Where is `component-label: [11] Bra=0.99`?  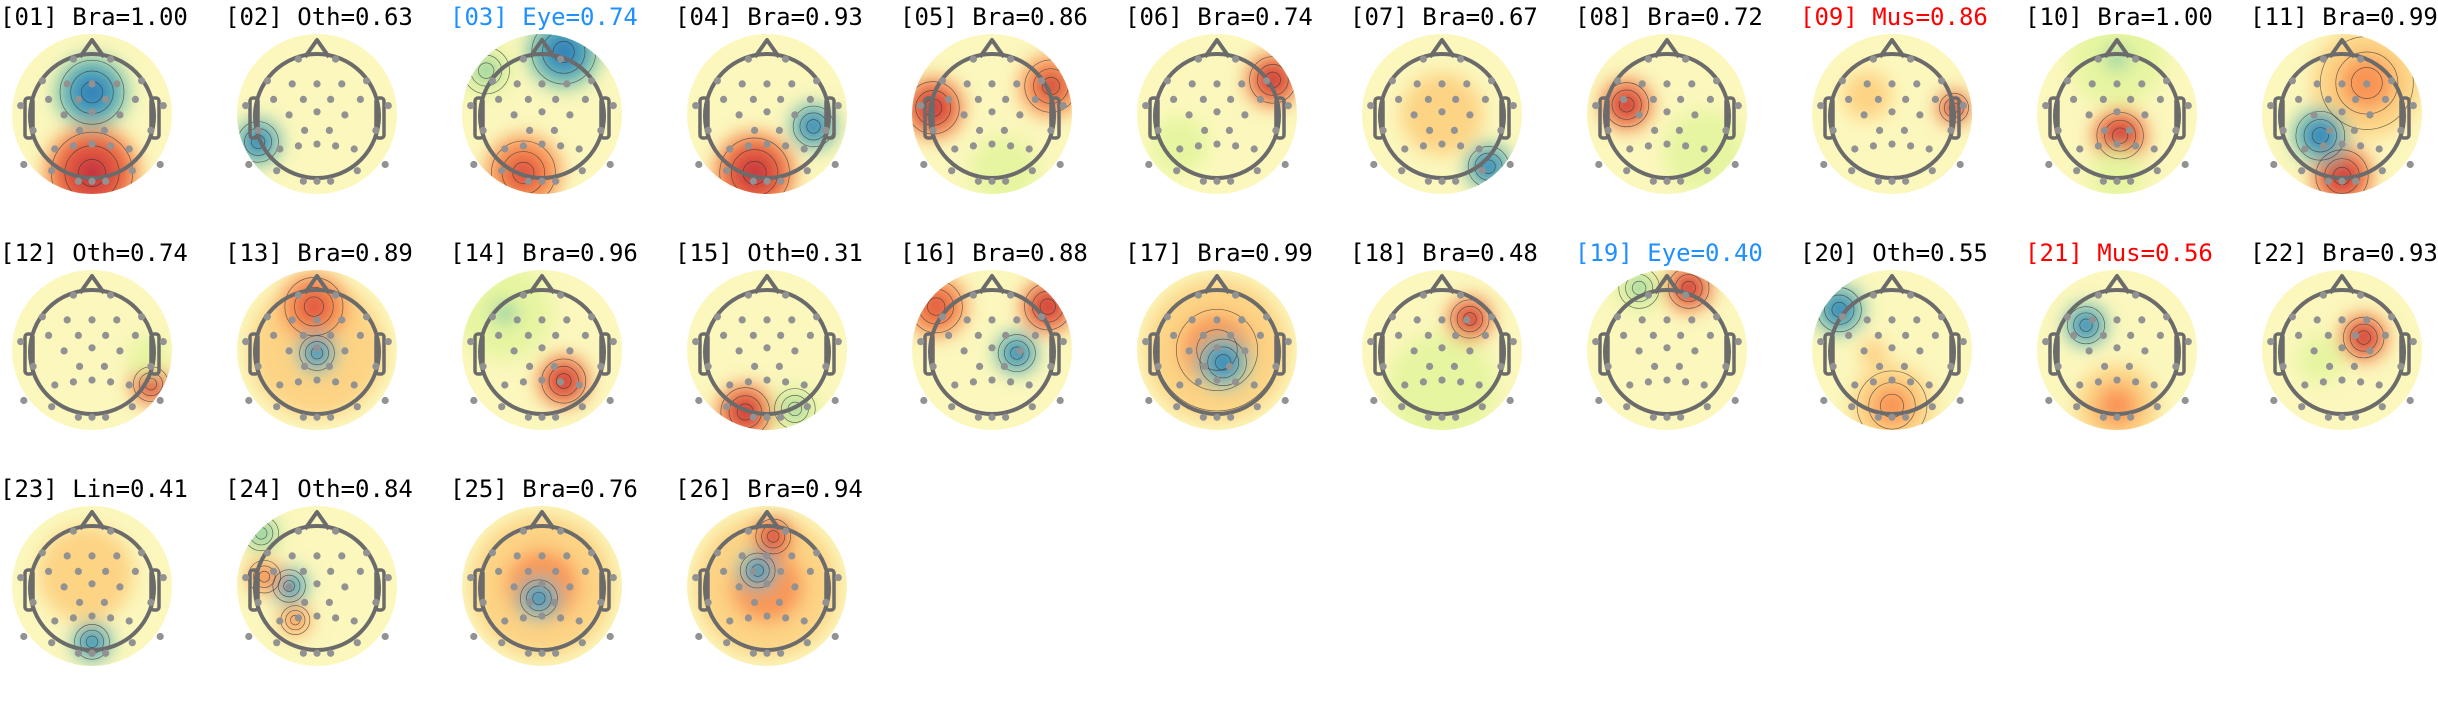 component-label: [11] Bra=0.99 is located at coordinates (2344, 17).